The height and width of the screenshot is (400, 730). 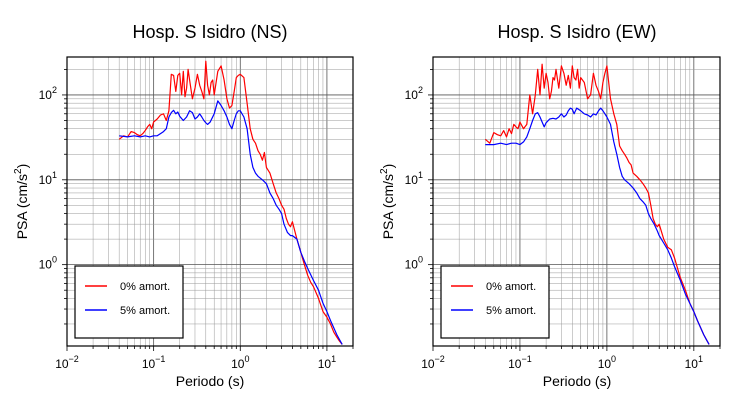 What do you see at coordinates (209, 32) in the screenshot?
I see `chart-title: Hosp. S Isidro (NS)` at bounding box center [209, 32].